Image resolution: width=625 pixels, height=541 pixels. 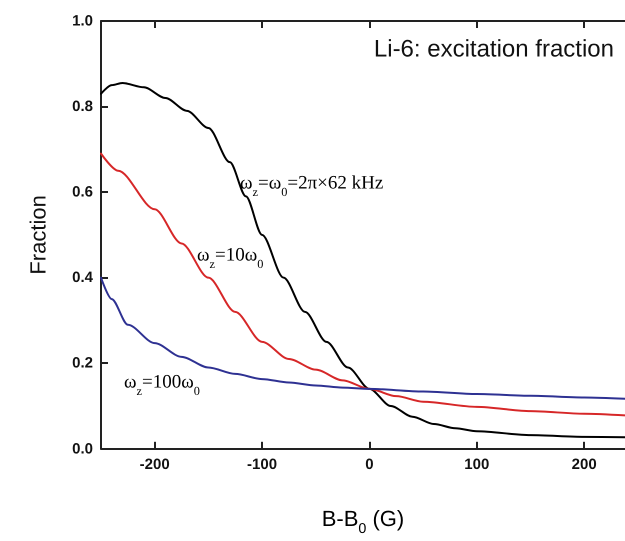 I want to click on x-tick-label: 0, so click(x=369, y=464).